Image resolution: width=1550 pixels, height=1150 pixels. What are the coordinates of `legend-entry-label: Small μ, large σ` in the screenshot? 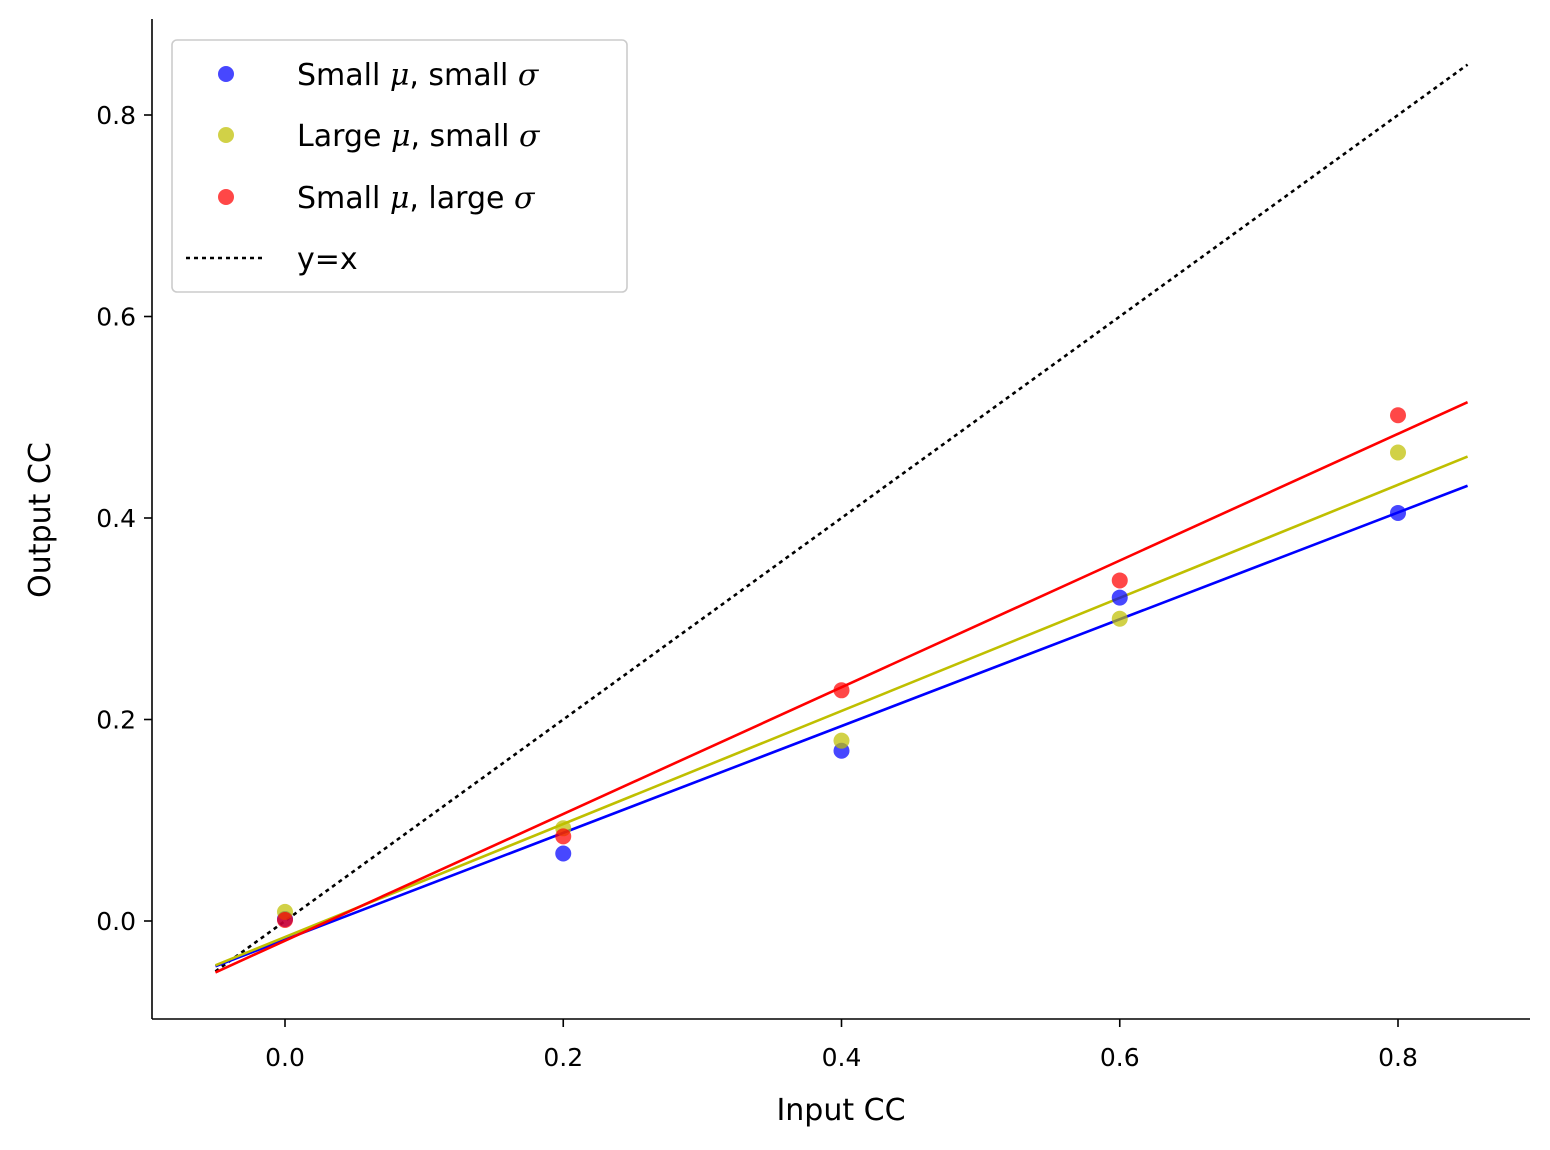 It's located at (416, 198).